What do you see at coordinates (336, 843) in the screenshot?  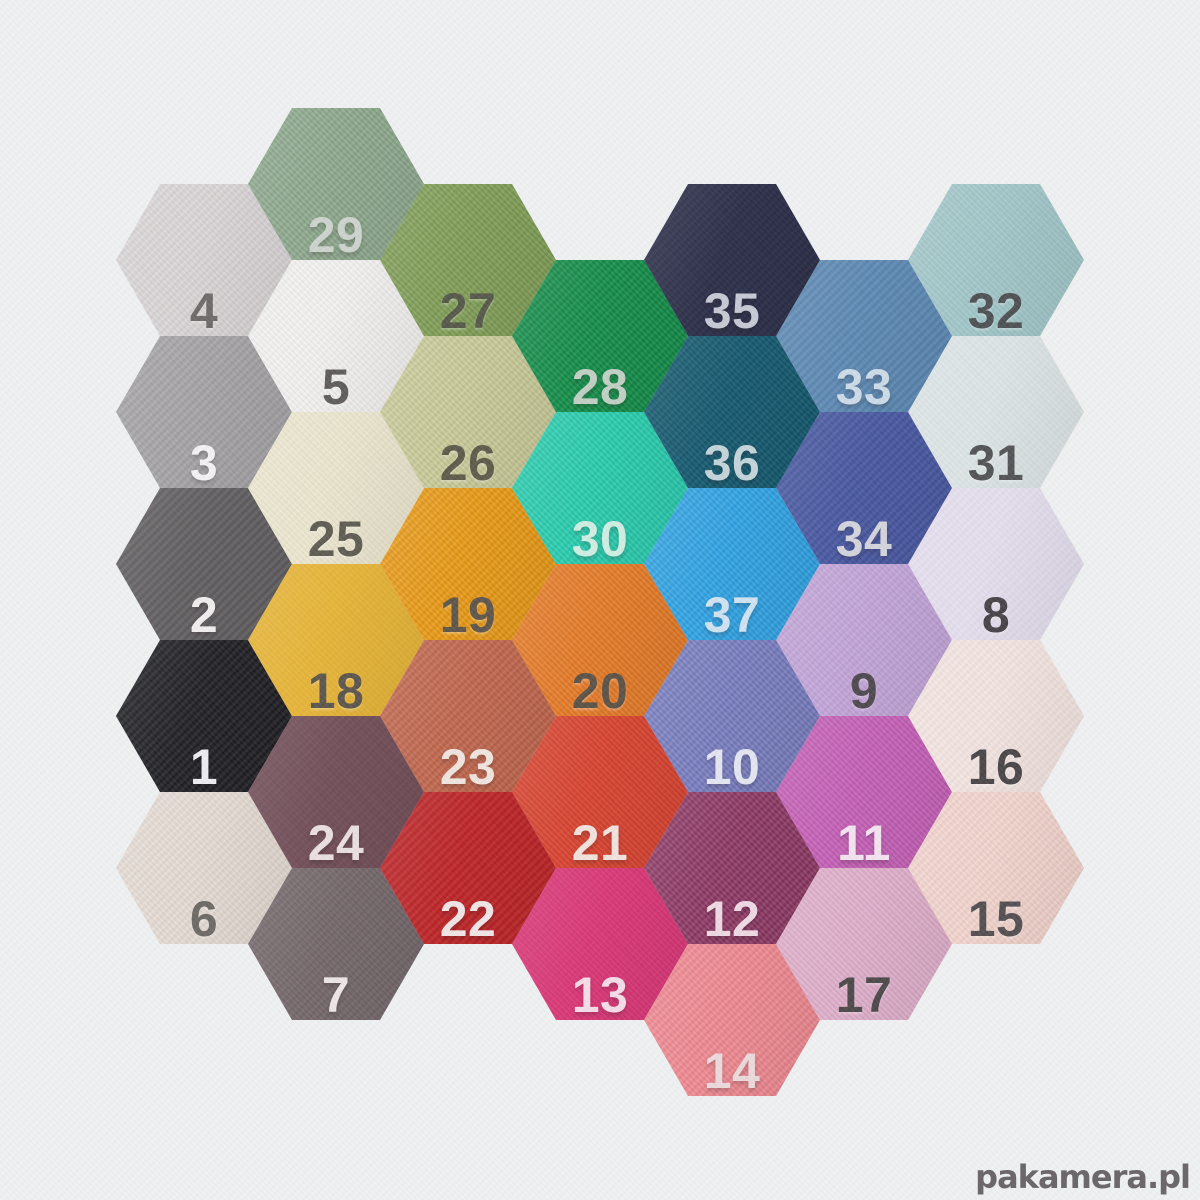 I see `hexagon-number-label: 24` at bounding box center [336, 843].